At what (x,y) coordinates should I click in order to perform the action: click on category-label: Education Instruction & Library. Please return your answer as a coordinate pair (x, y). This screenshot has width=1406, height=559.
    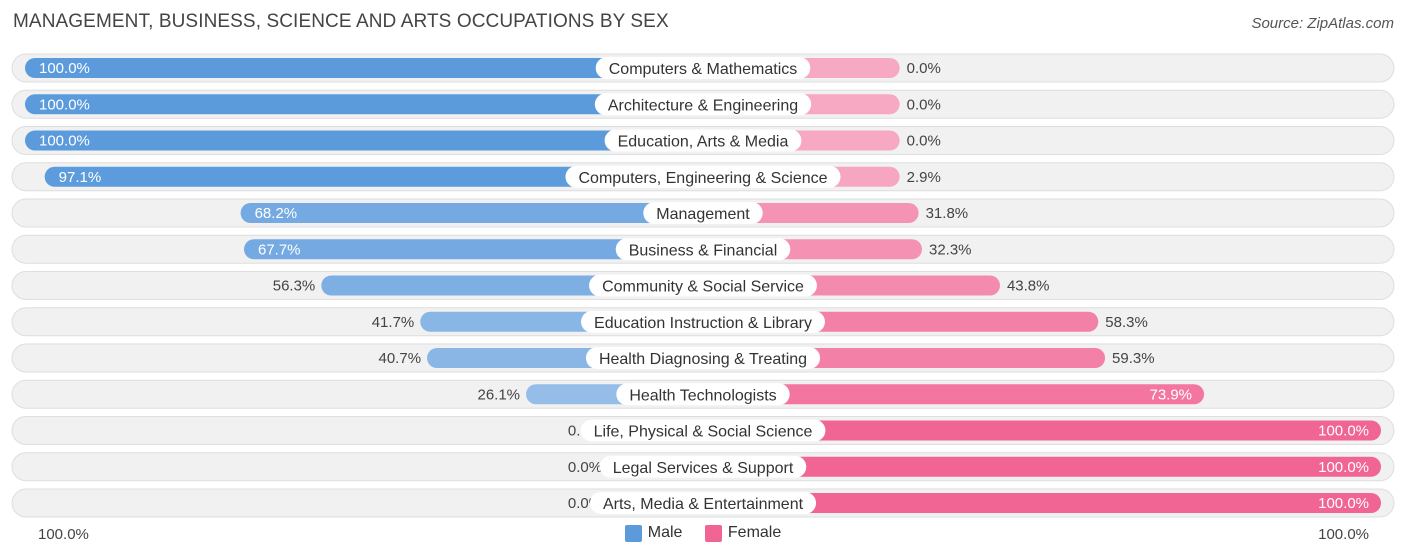
    Looking at the image, I should click on (703, 323).